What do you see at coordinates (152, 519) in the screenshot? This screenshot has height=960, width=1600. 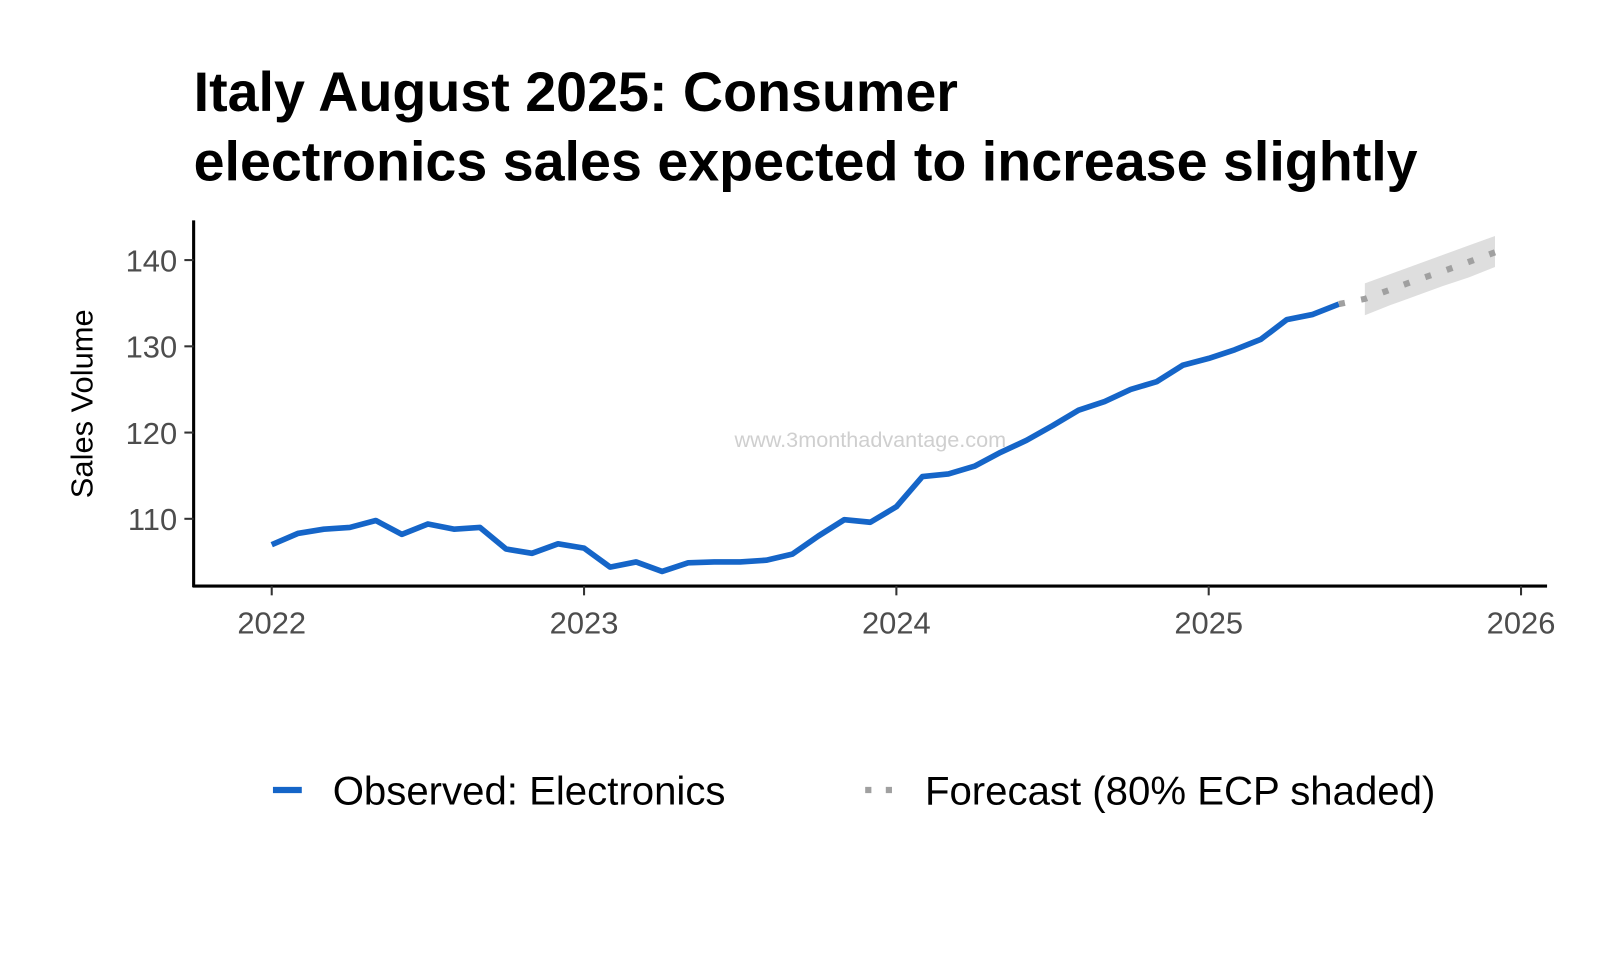 I see `y-tick-label: 110` at bounding box center [152, 519].